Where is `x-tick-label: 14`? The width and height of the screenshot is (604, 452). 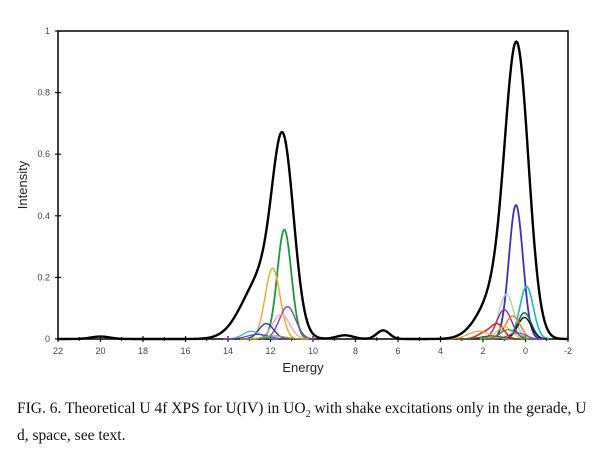 x-tick-label: 14 is located at coordinates (228, 351).